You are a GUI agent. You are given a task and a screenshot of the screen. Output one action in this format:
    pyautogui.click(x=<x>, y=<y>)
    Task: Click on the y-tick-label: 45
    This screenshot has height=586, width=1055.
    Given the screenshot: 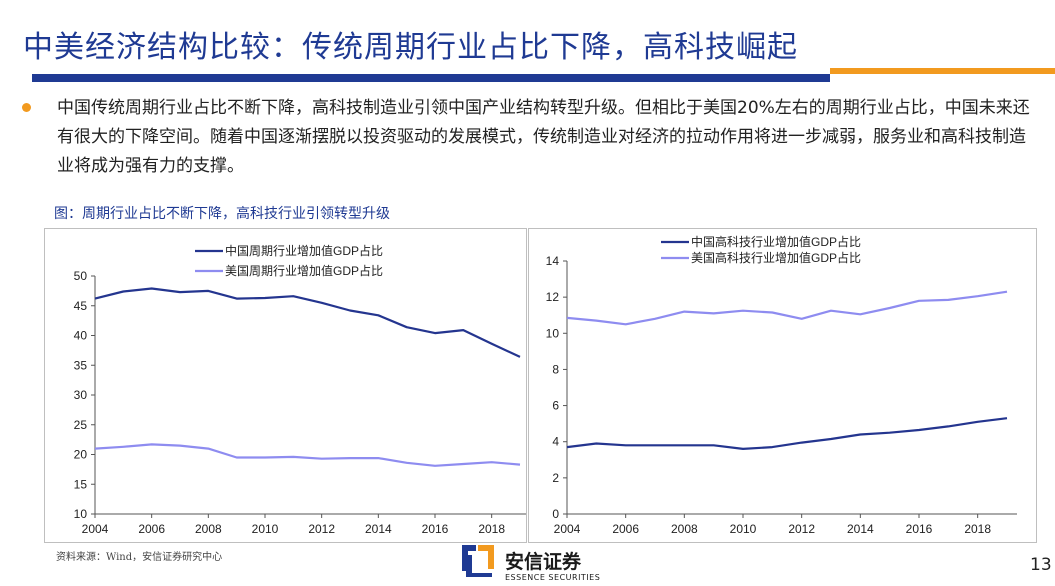 What is the action you would take?
    pyautogui.click(x=81, y=306)
    